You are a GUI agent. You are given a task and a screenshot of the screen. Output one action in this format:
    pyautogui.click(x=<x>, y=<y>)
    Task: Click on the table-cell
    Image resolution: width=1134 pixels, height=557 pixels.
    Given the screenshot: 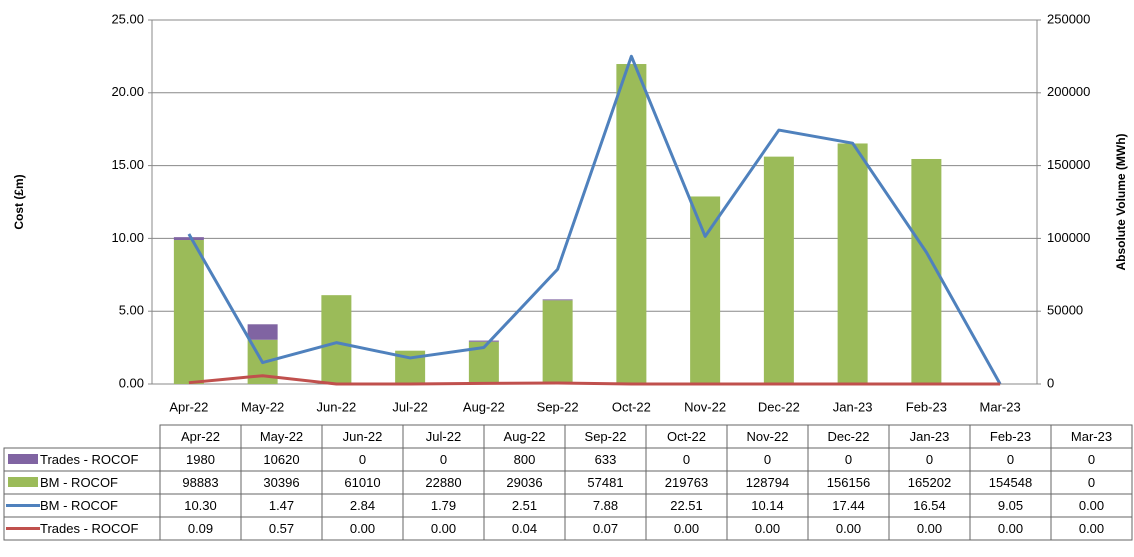 What is the action you would take?
    pyautogui.click(x=1091, y=528)
    